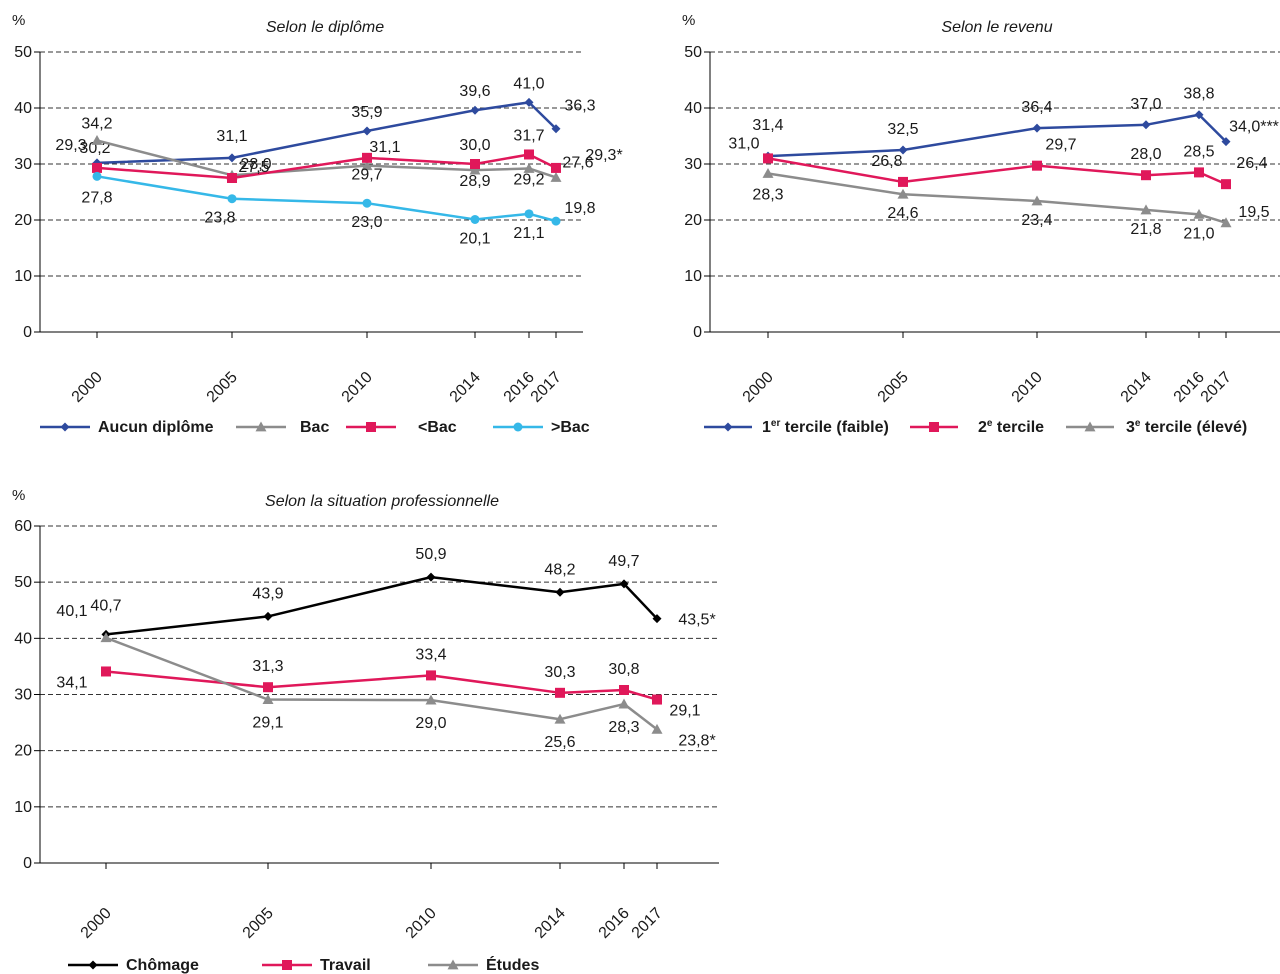 The width and height of the screenshot is (1280, 974). Describe the element at coordinates (1253, 212) in the screenshot. I see `data-label: 19,5` at that location.